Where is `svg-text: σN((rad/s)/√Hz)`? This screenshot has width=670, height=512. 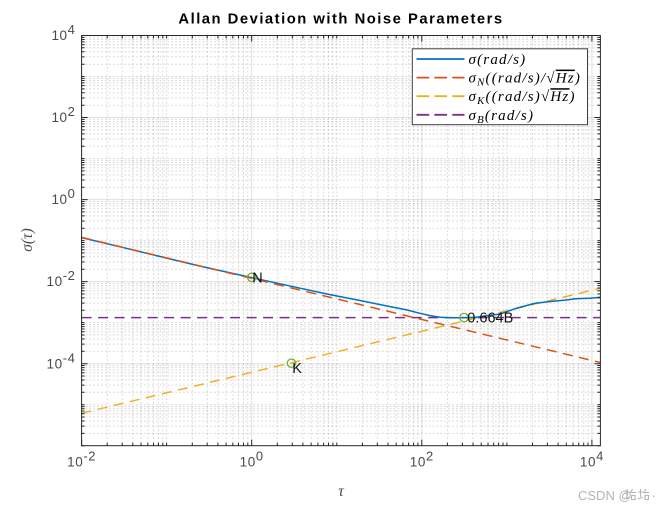 svg-text: σN((rad/s)/√Hz) is located at coordinates (525, 80).